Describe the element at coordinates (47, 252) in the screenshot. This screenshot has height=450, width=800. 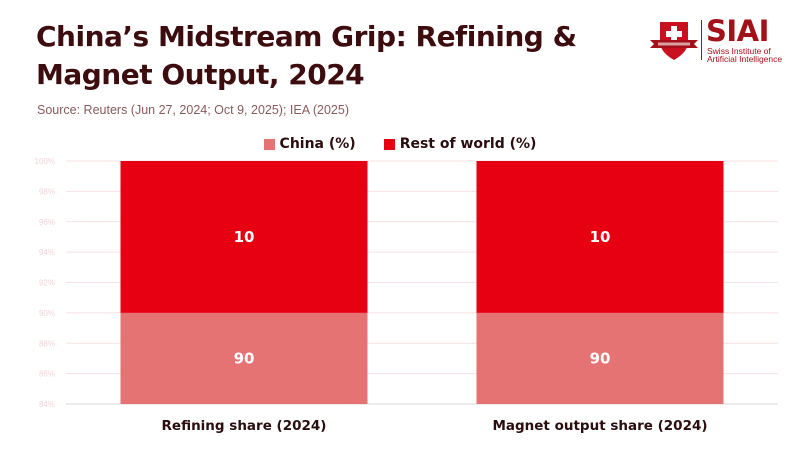
I see `y-tick-label: 94%` at that location.